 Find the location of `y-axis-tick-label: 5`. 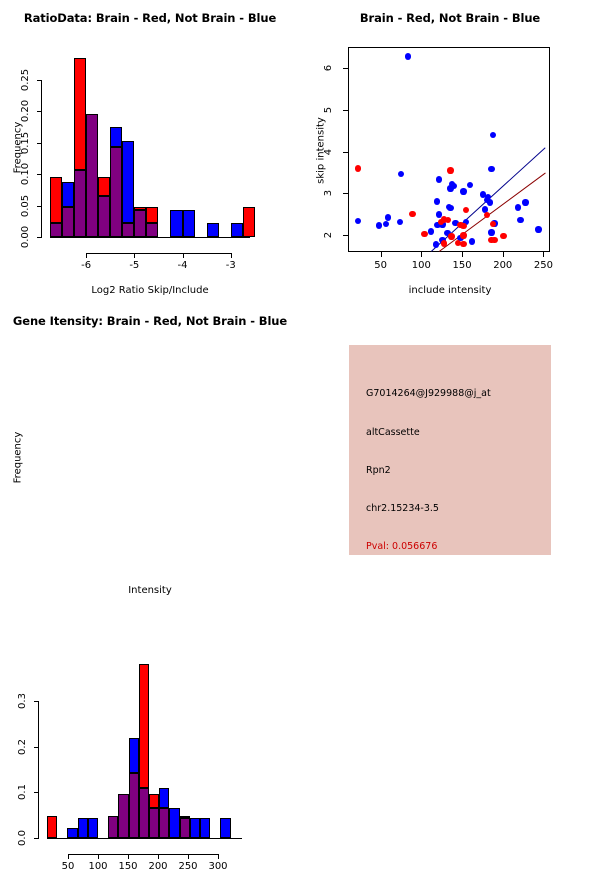

y-axis-tick-label: 5 is located at coordinates (328, 109).